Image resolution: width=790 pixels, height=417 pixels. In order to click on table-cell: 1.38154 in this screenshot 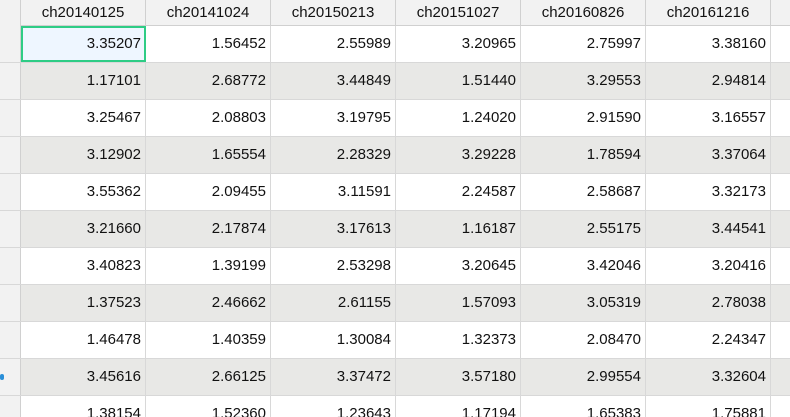, I will do `click(83, 406)`.